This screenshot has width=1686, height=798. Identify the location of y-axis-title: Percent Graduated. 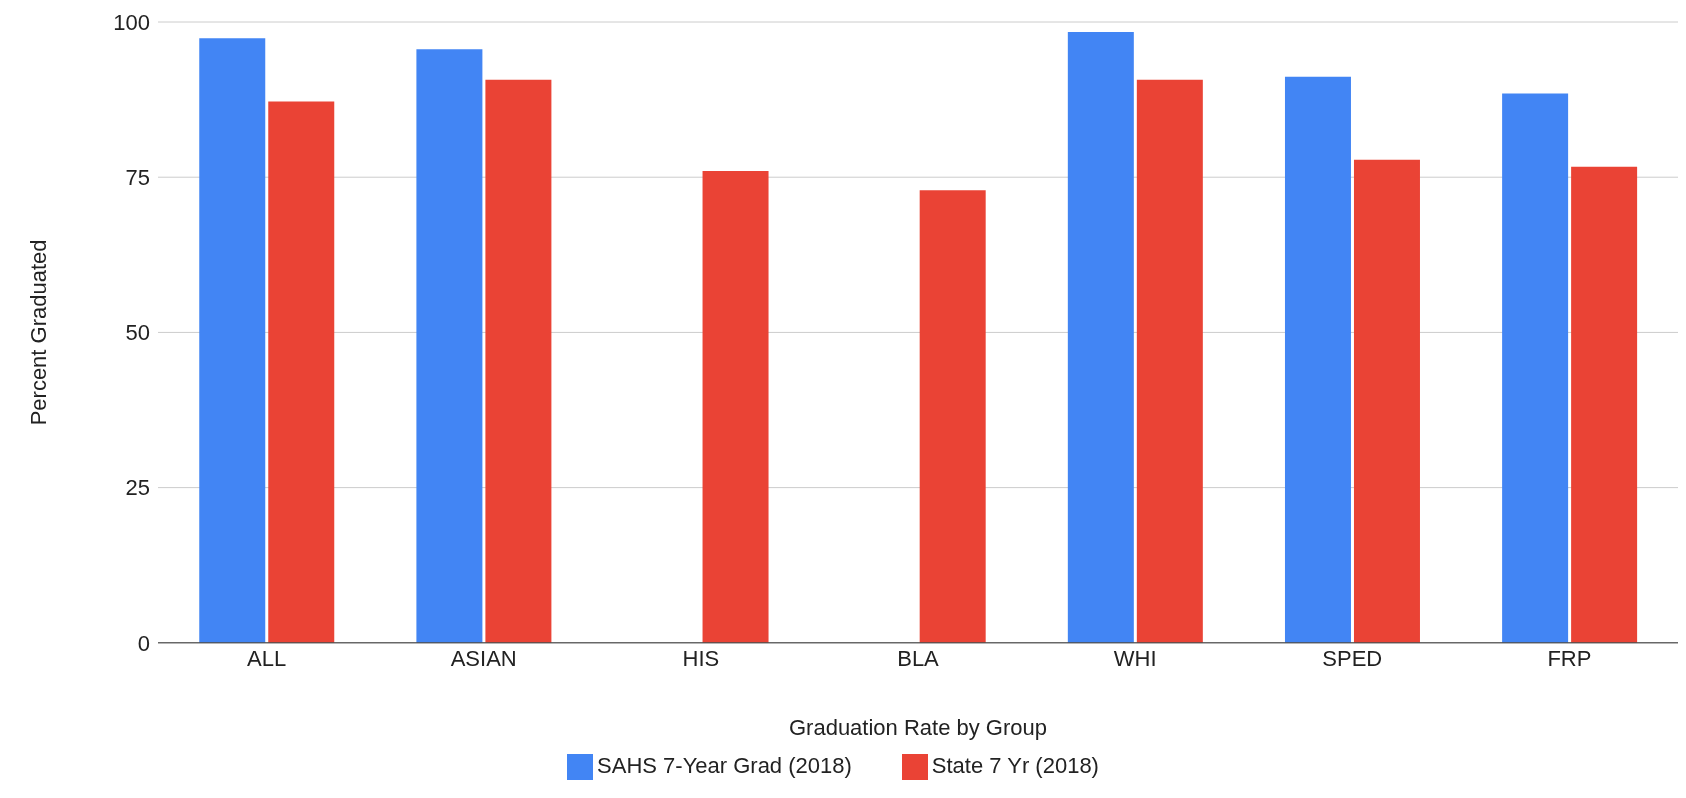
(38, 332).